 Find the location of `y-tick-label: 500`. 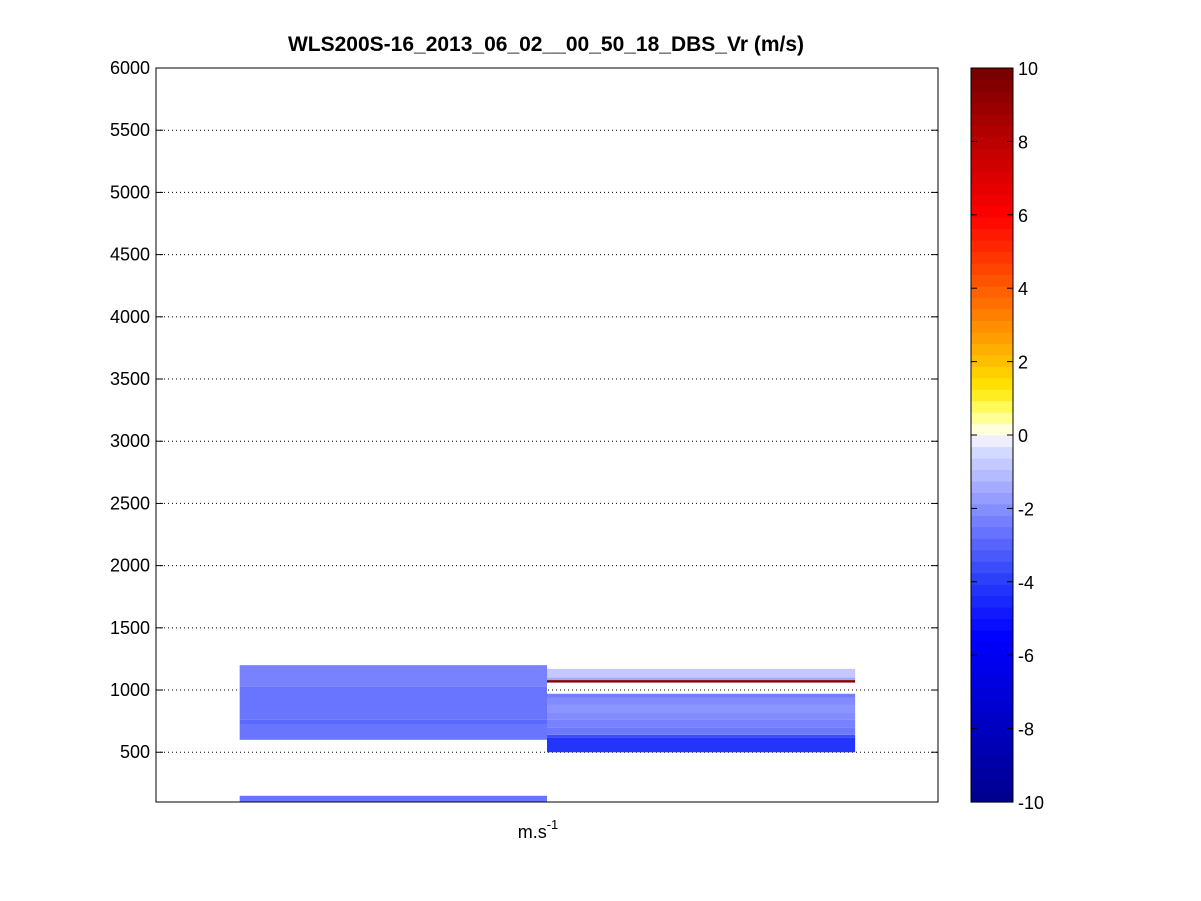

y-tick-label: 500 is located at coordinates (135, 752).